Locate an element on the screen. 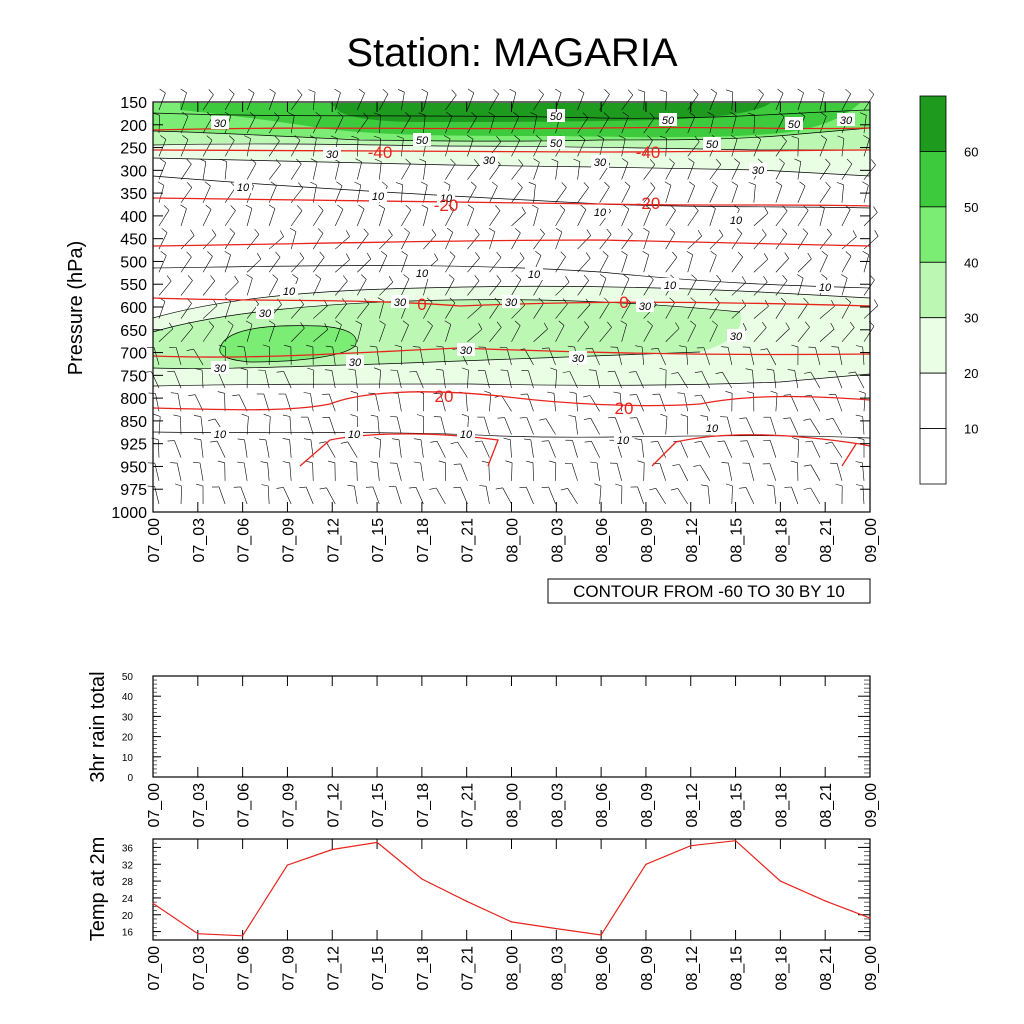 This screenshot has width=1024, height=1024. labelbar-label: 60 is located at coordinates (971, 151).